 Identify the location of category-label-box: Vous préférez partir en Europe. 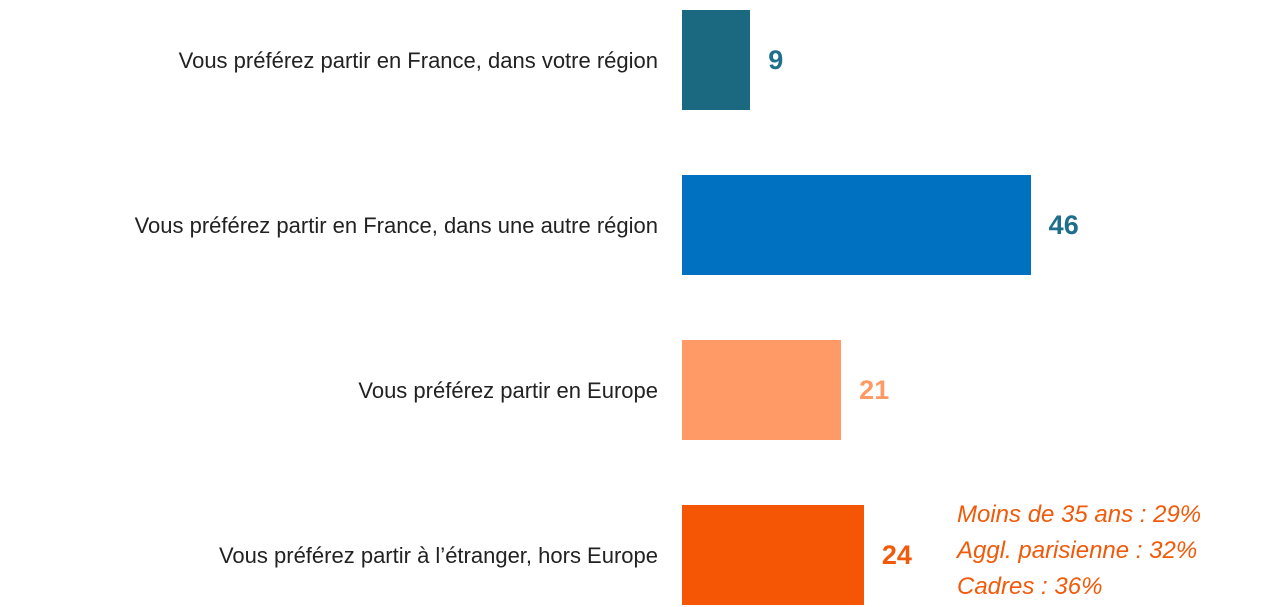
(329, 390).